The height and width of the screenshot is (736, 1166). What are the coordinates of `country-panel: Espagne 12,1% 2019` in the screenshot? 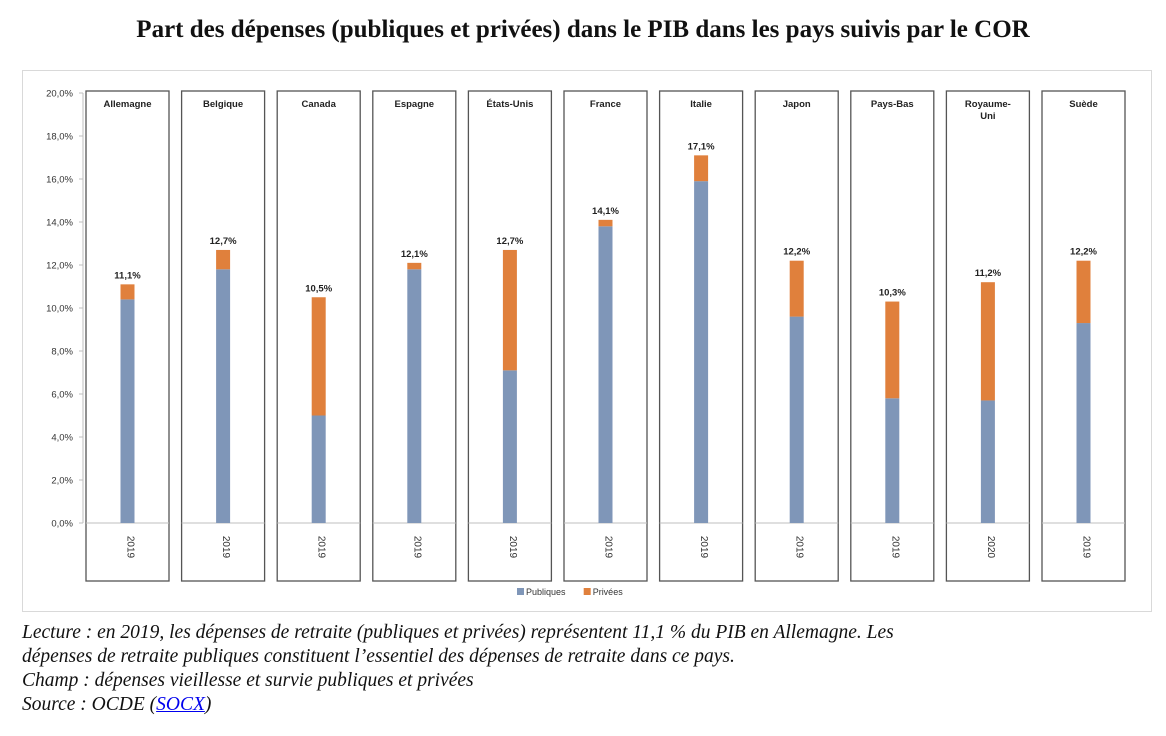 It's located at (414, 336).